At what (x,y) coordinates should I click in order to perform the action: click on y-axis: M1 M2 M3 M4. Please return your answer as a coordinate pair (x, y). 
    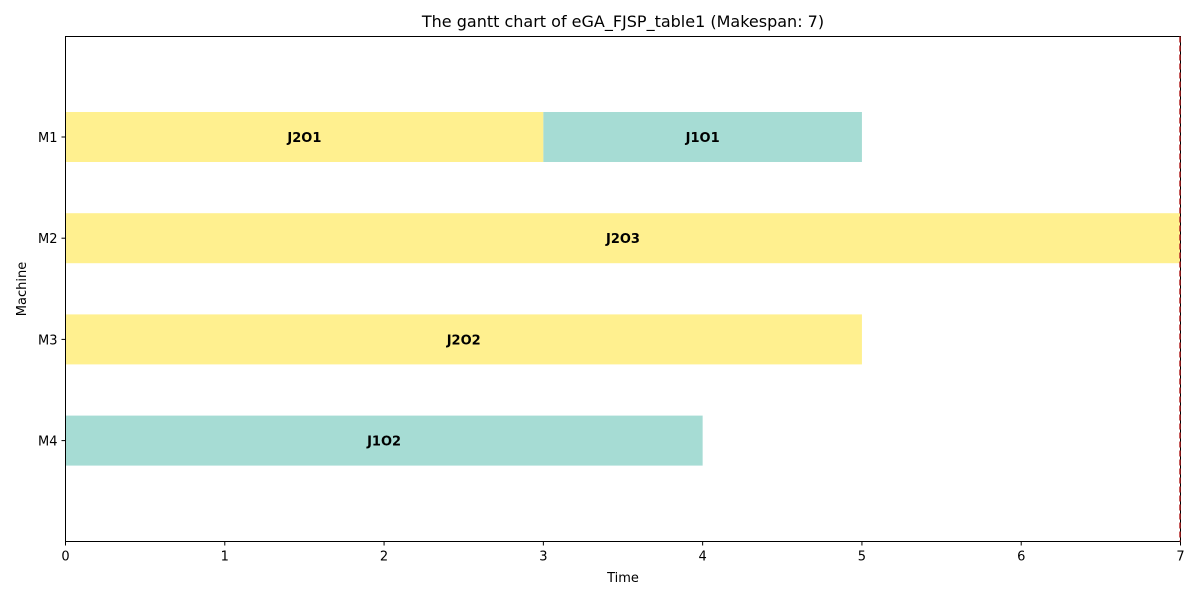
    Looking at the image, I should click on (52, 290).